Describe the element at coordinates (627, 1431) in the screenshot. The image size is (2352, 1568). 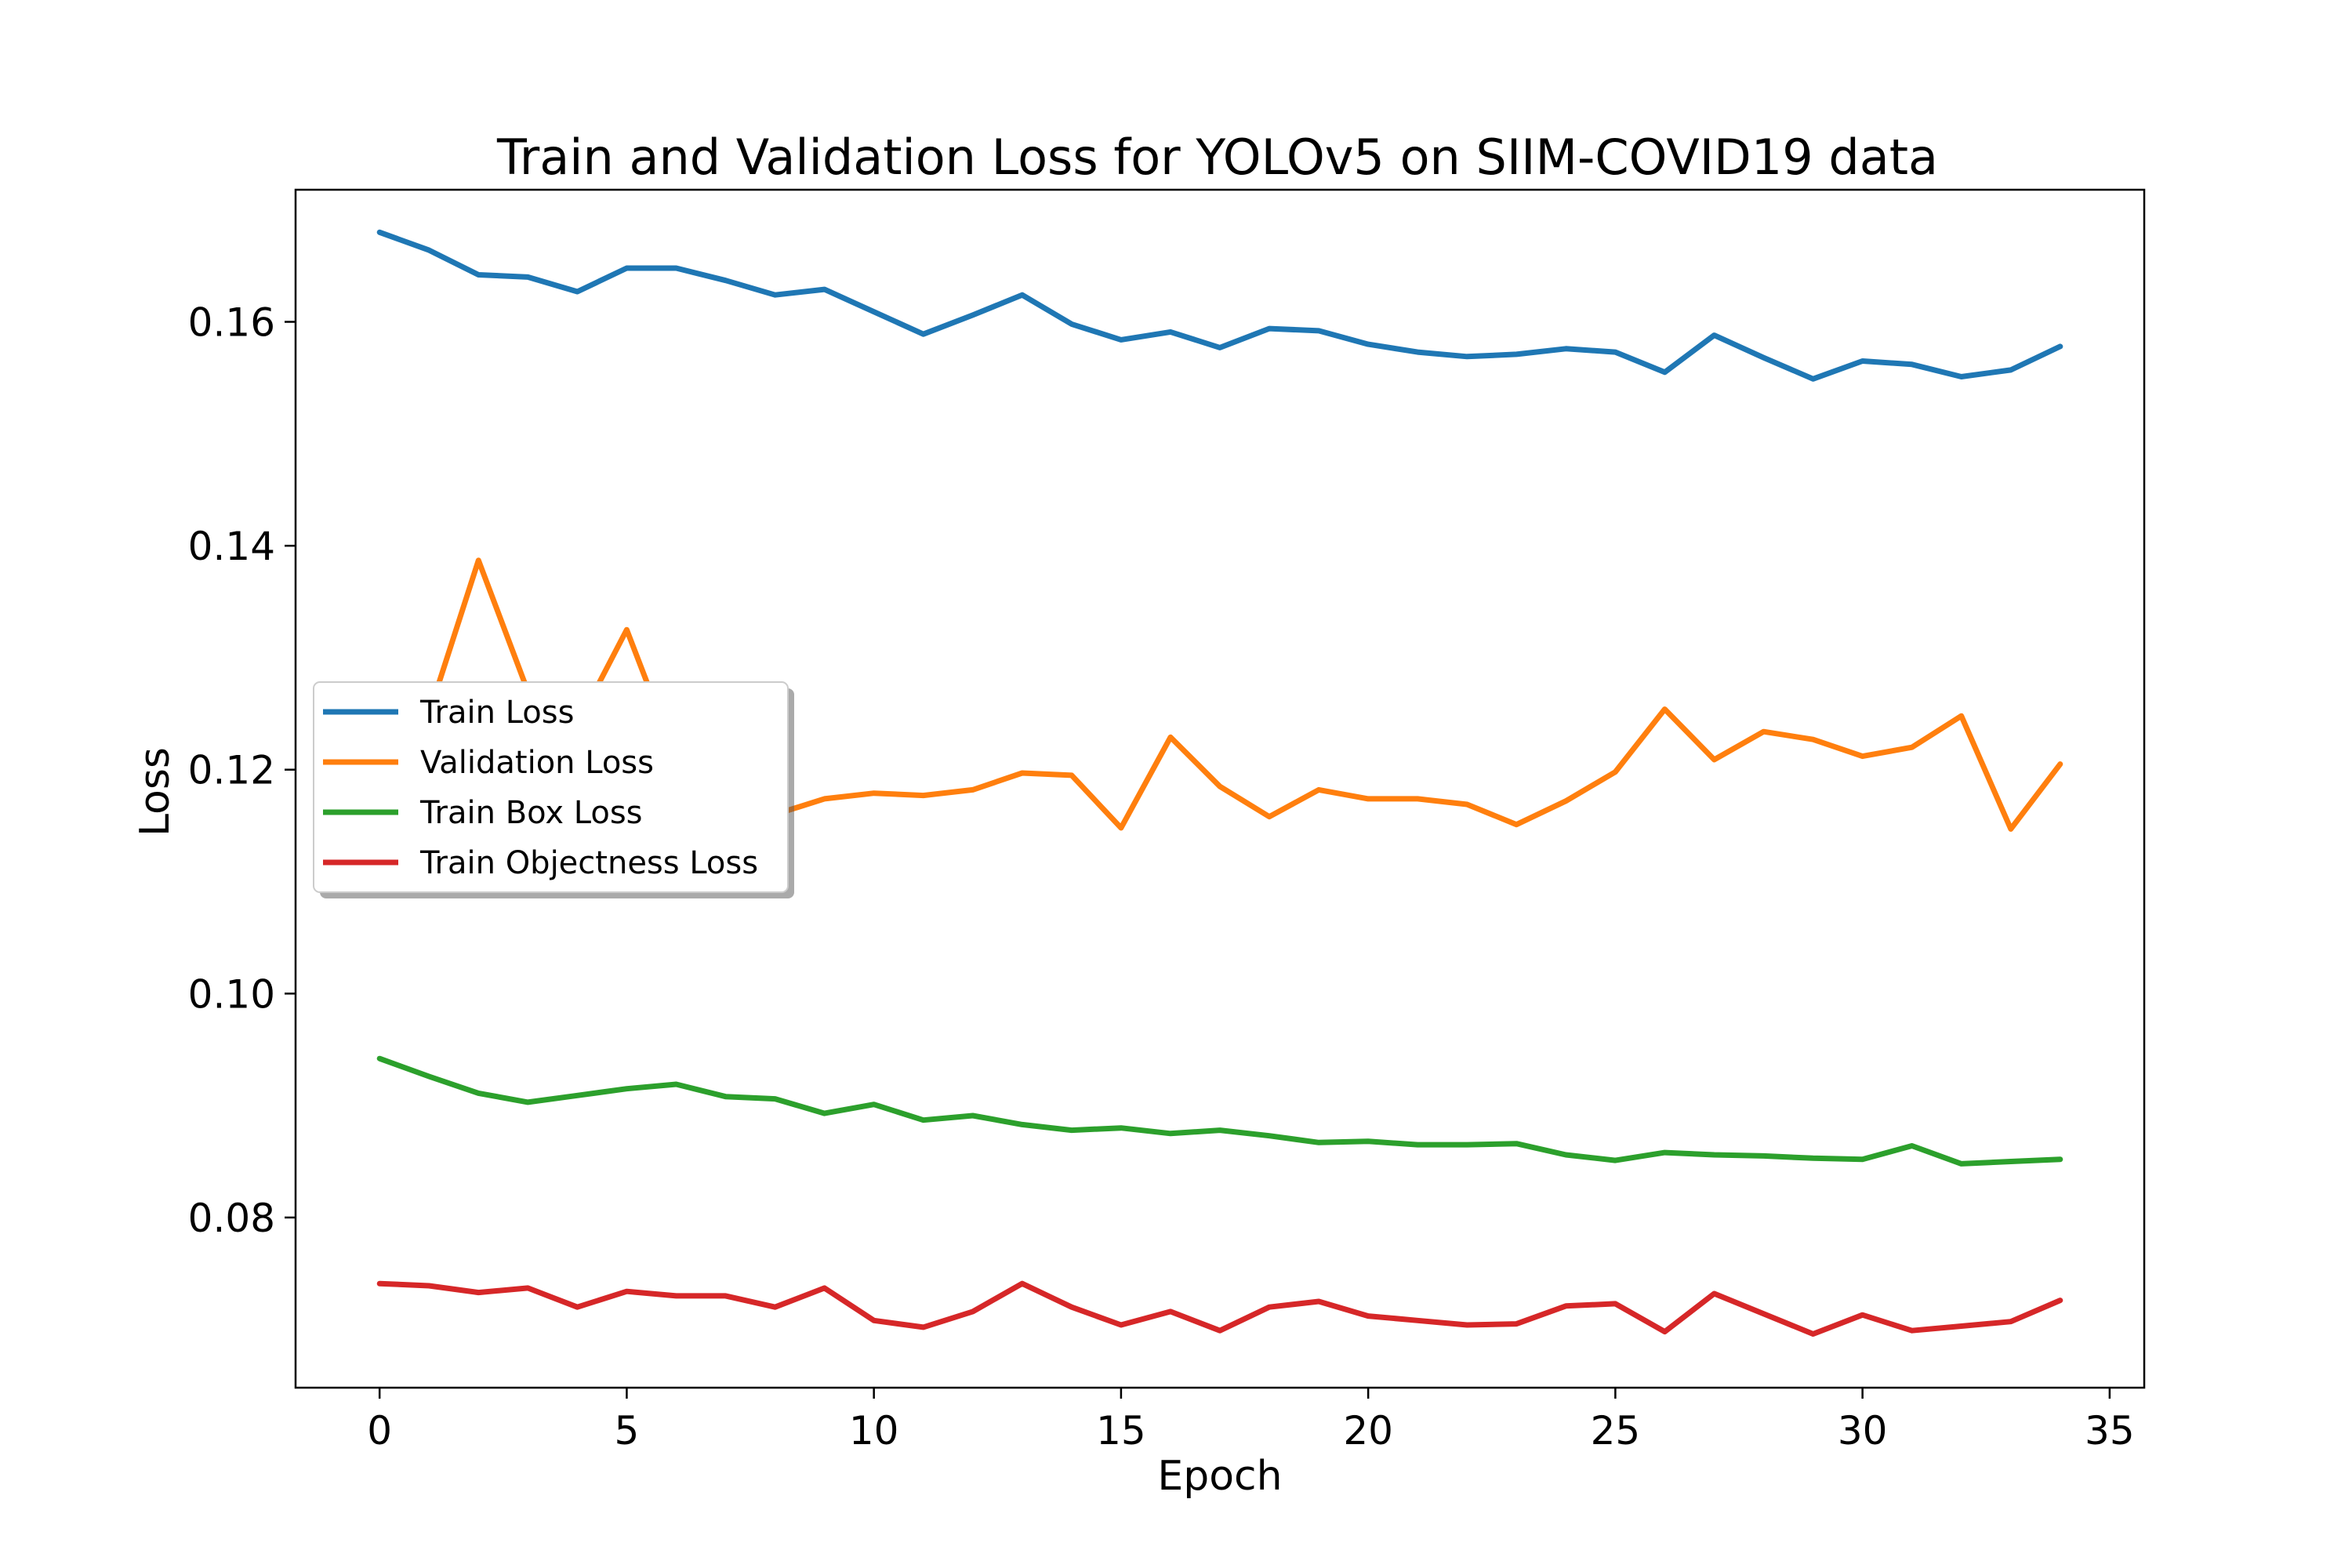
I see `x-tick-label: 5` at that location.